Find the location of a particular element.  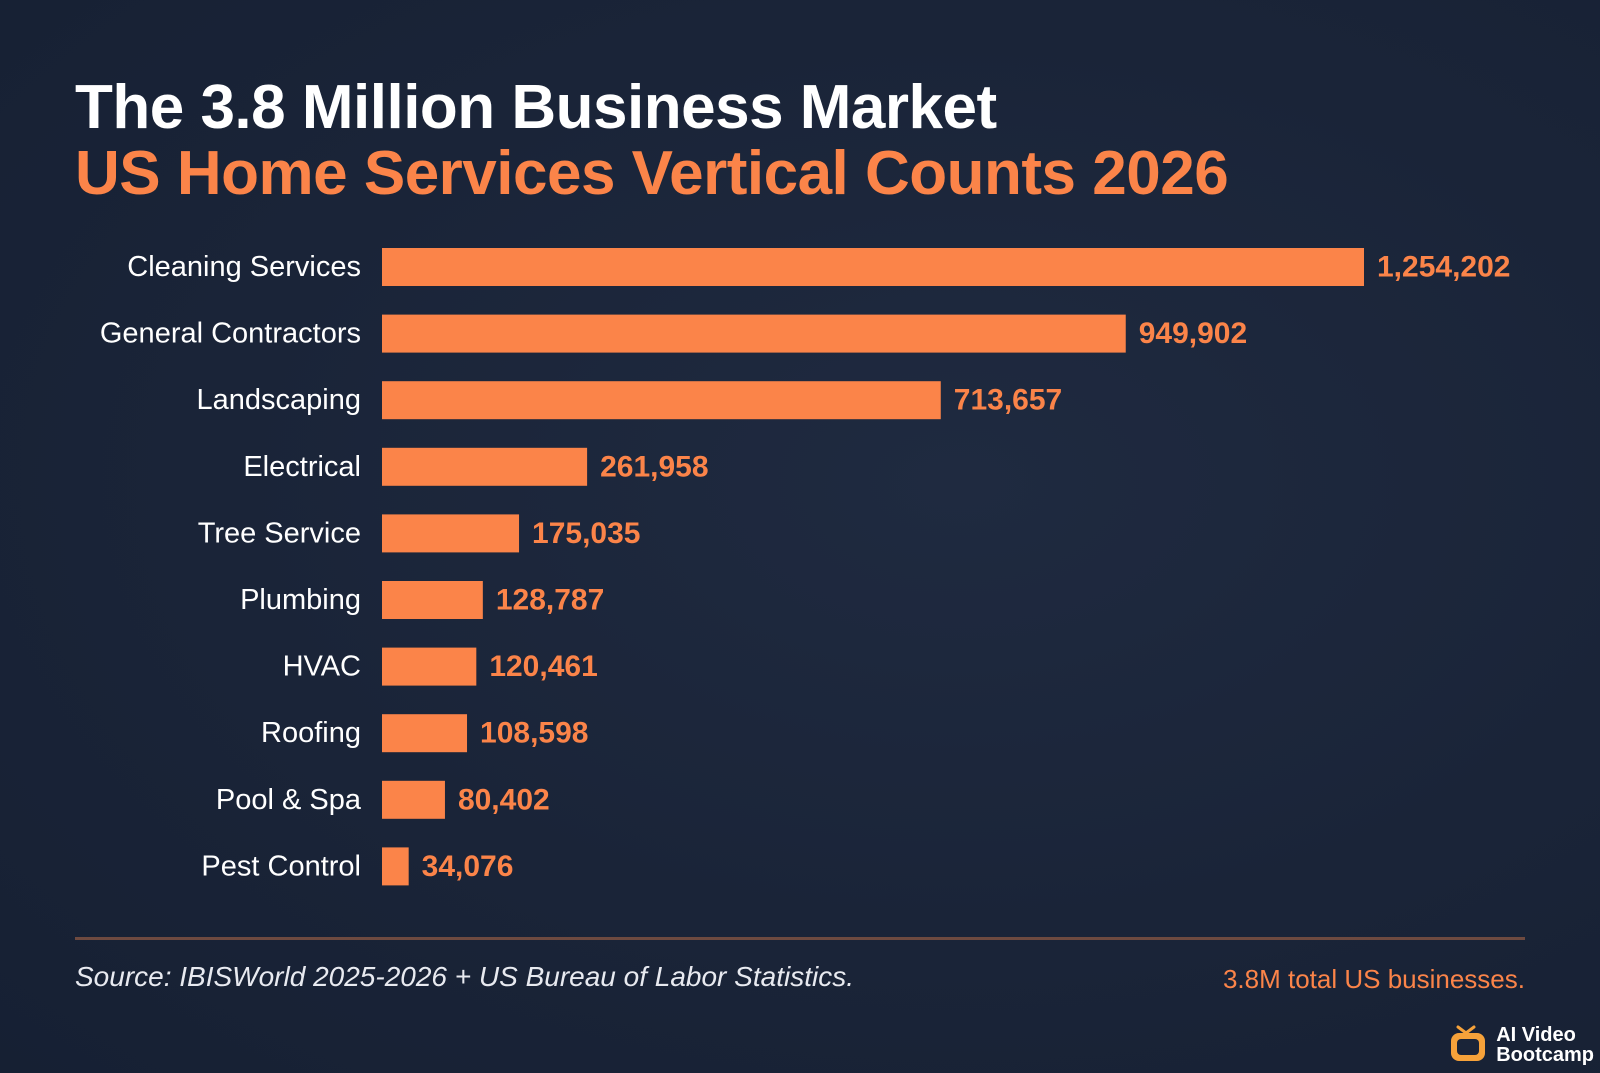

category-label: Landscaping is located at coordinates (279, 400).